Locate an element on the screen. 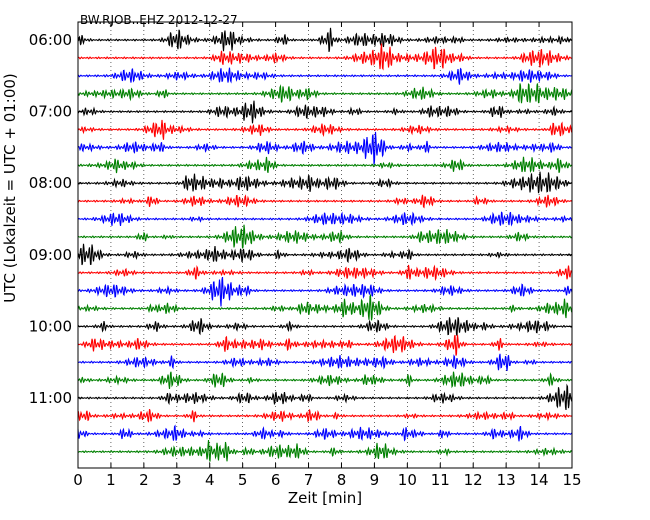 This screenshot has height=520, width=650. x-tick-label: 15 is located at coordinates (571, 480).